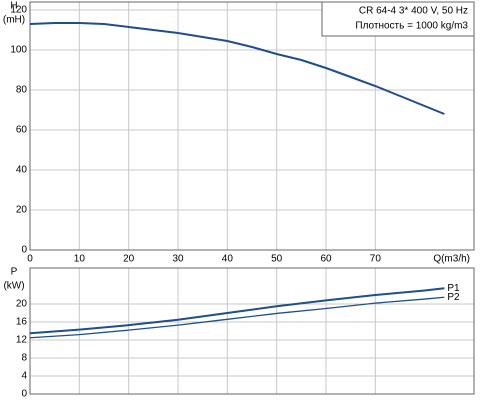 The image size is (500, 405). I want to click on y-tick-label: 12, so click(22, 340).